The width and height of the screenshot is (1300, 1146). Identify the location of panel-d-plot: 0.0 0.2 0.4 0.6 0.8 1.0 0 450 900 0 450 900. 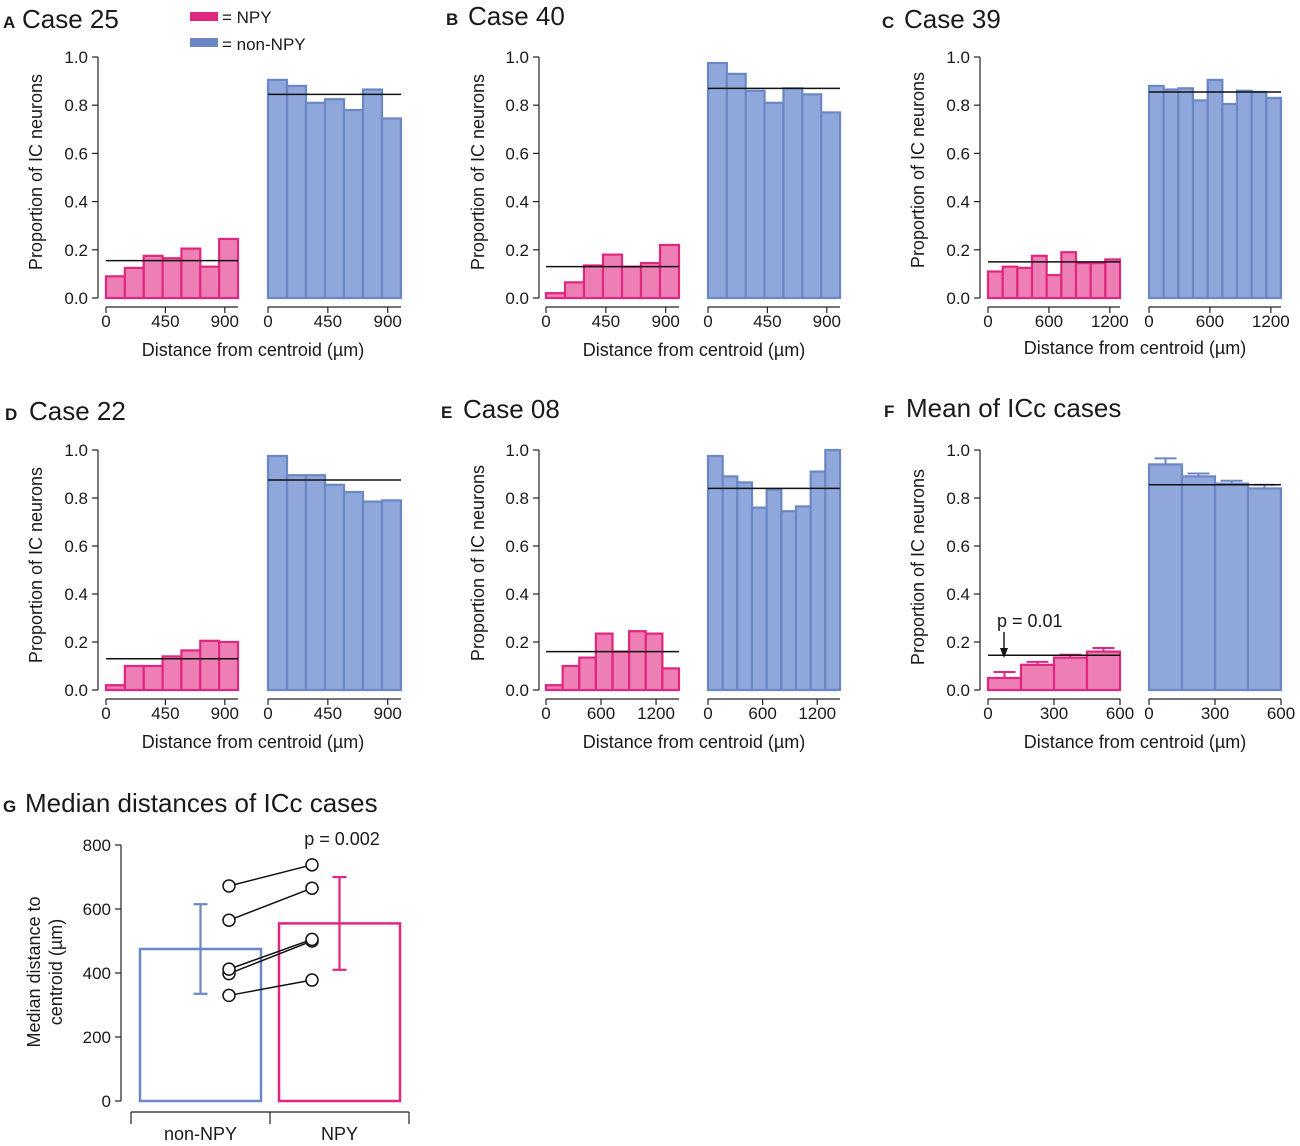
(233, 582).